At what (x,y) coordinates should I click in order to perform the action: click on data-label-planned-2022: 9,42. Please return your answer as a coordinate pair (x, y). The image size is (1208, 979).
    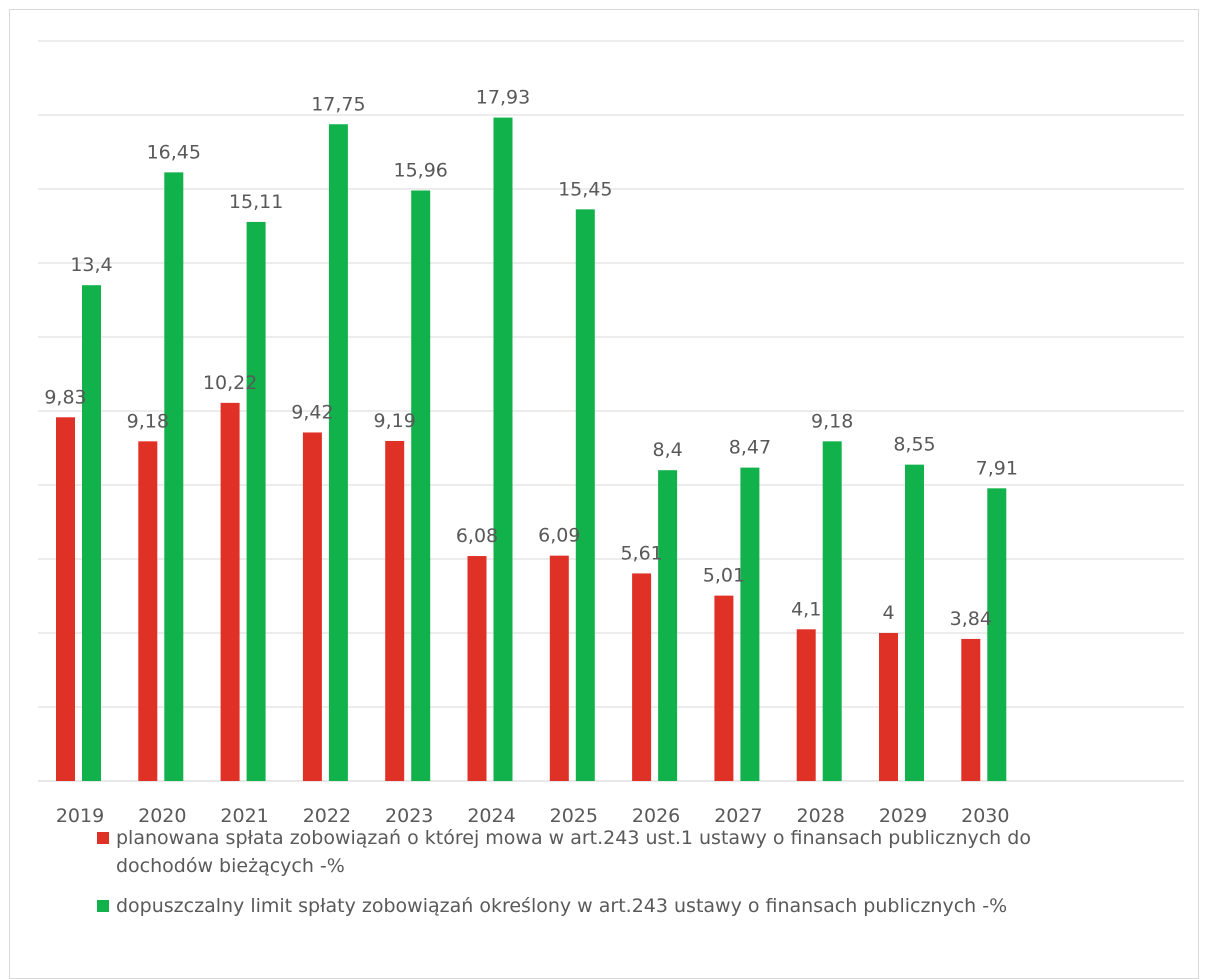
    Looking at the image, I should click on (312, 412).